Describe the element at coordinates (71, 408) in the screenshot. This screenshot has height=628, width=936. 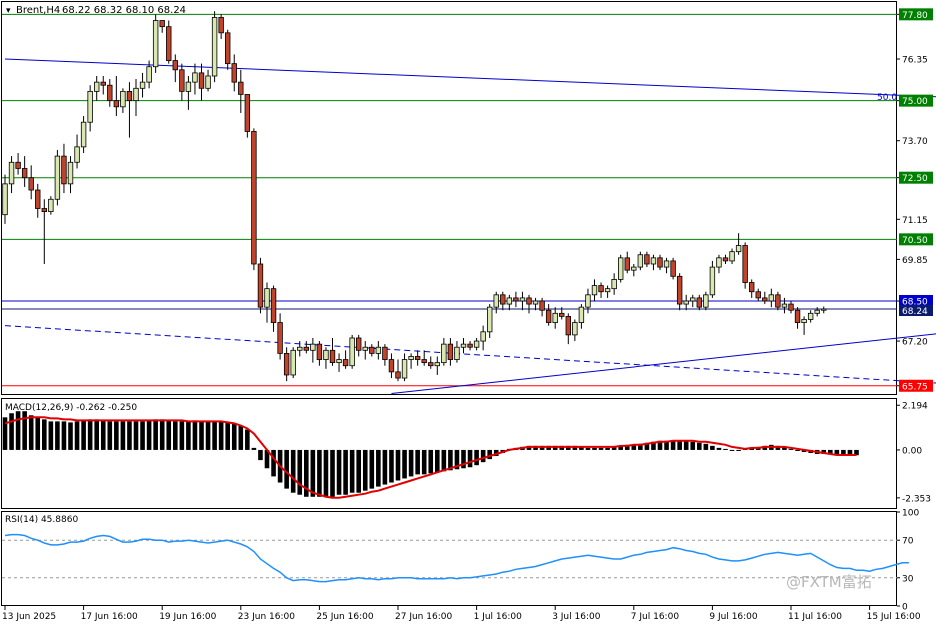
I see `macd-title: MACD(12,26,9) -0.262 -0.250` at that location.